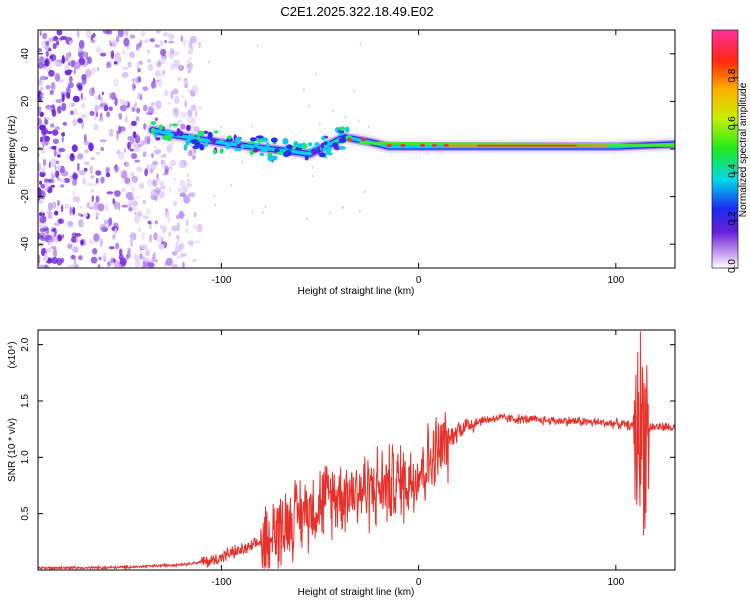 The height and width of the screenshot is (600, 750). Describe the element at coordinates (221, 280) in the screenshot. I see `x-tick-label: -100` at that location.